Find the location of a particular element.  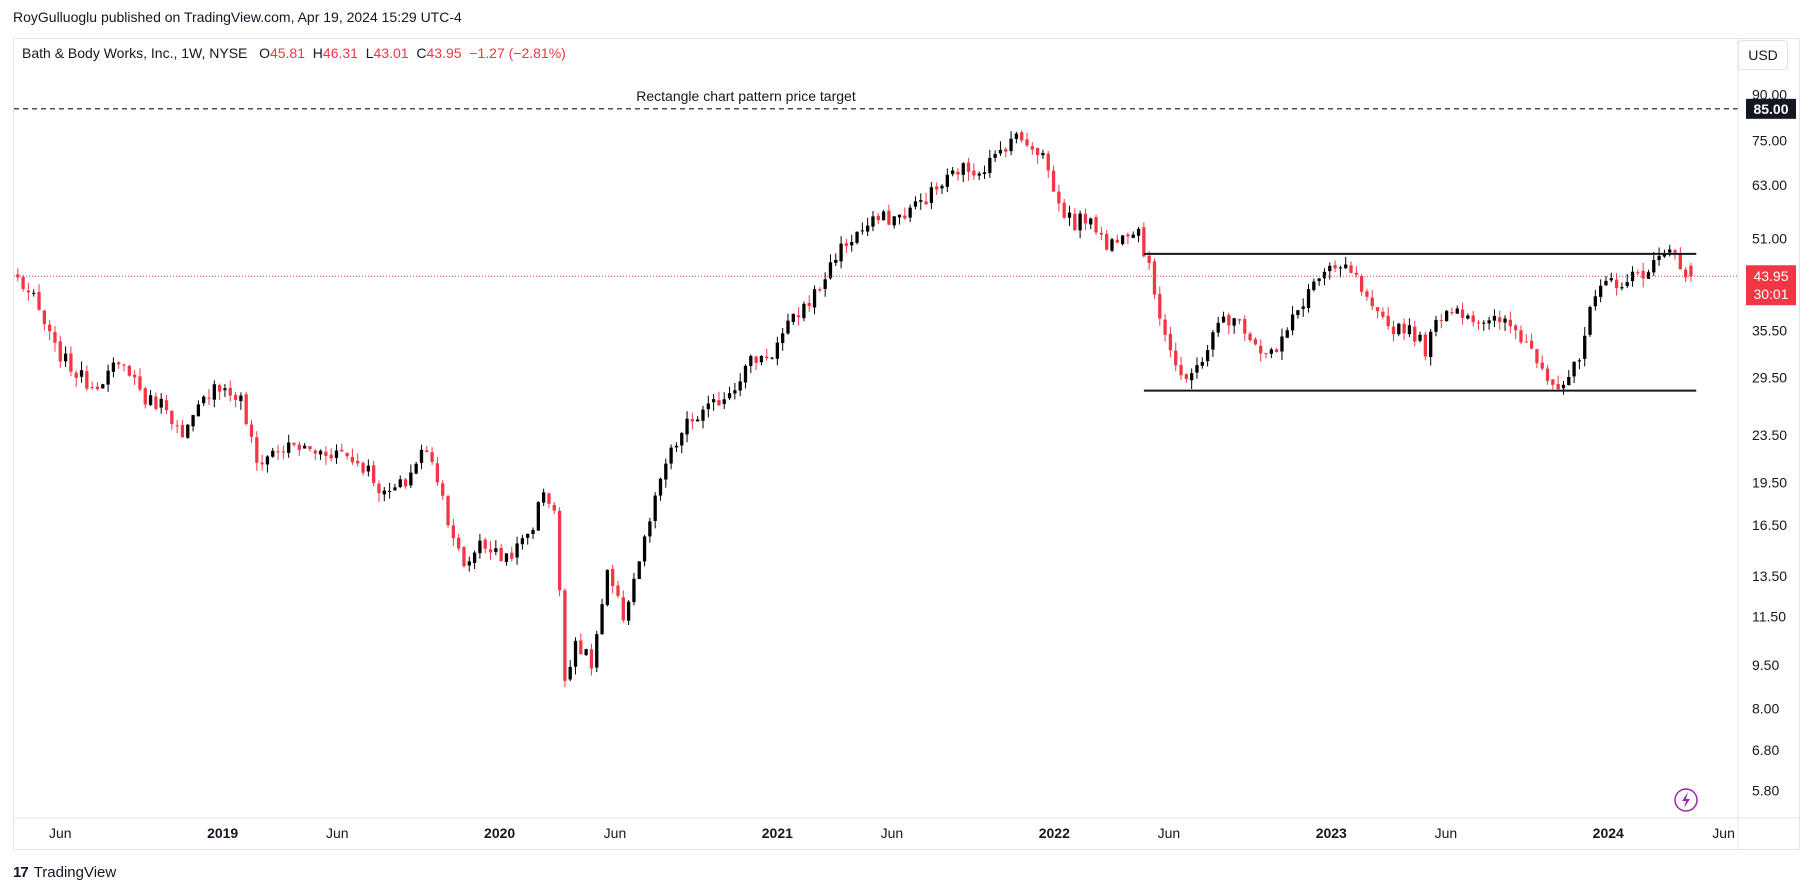

current-price-value: 43.95 is located at coordinates (1770, 276).